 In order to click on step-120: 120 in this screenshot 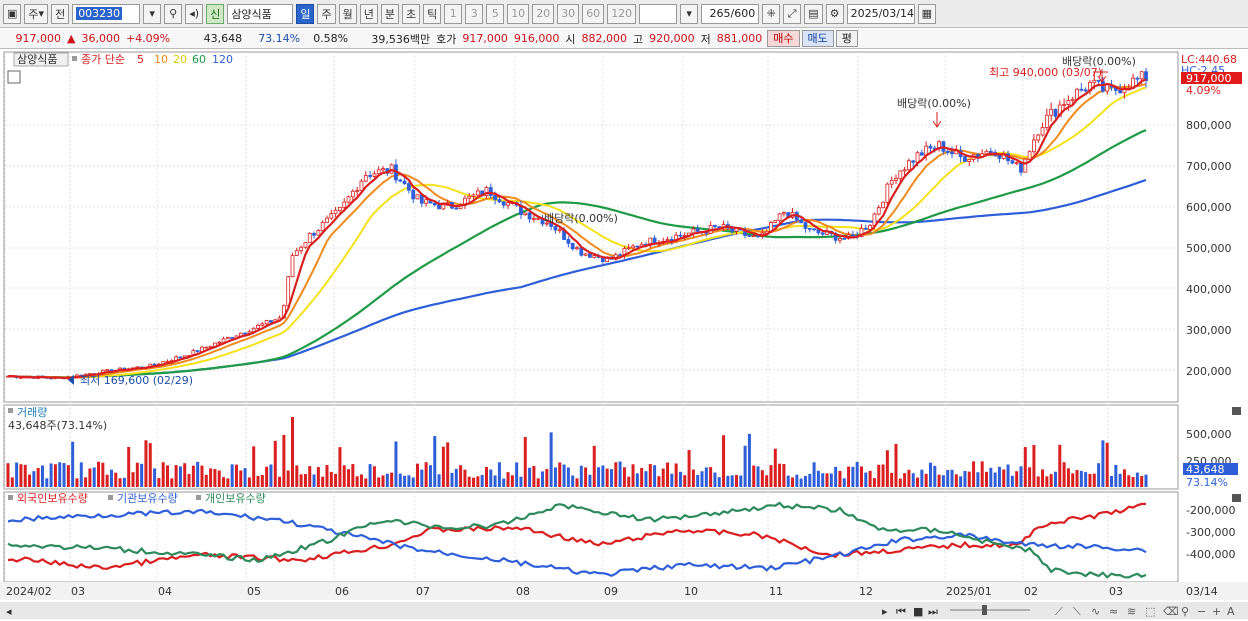, I will do `click(622, 13)`.